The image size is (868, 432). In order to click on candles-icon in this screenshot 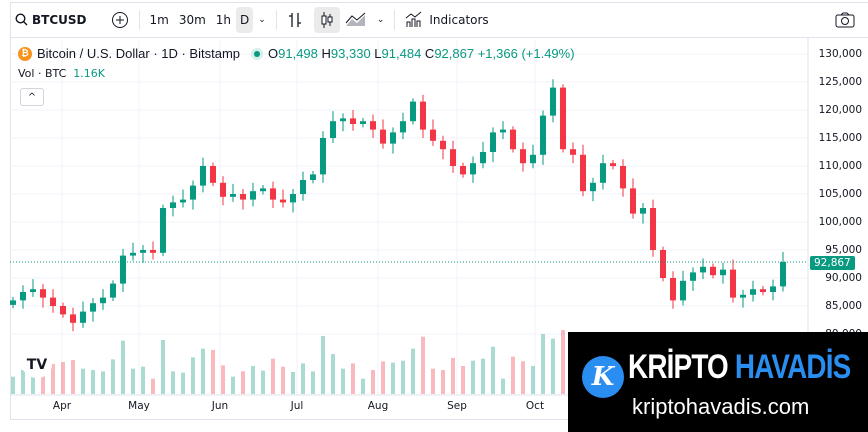, I will do `click(327, 19)`.